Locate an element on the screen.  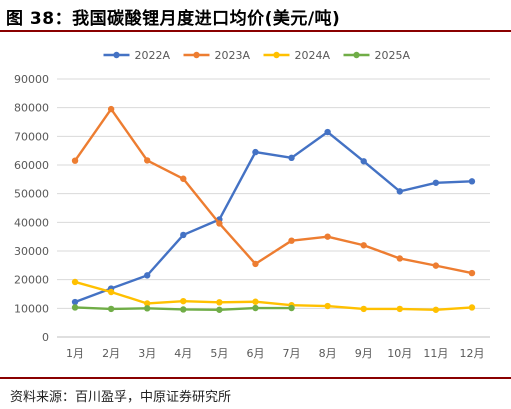
title-bar: 图 38：我国碳酸锂月度进口均价(美元/吨) is located at coordinates (255, 16).